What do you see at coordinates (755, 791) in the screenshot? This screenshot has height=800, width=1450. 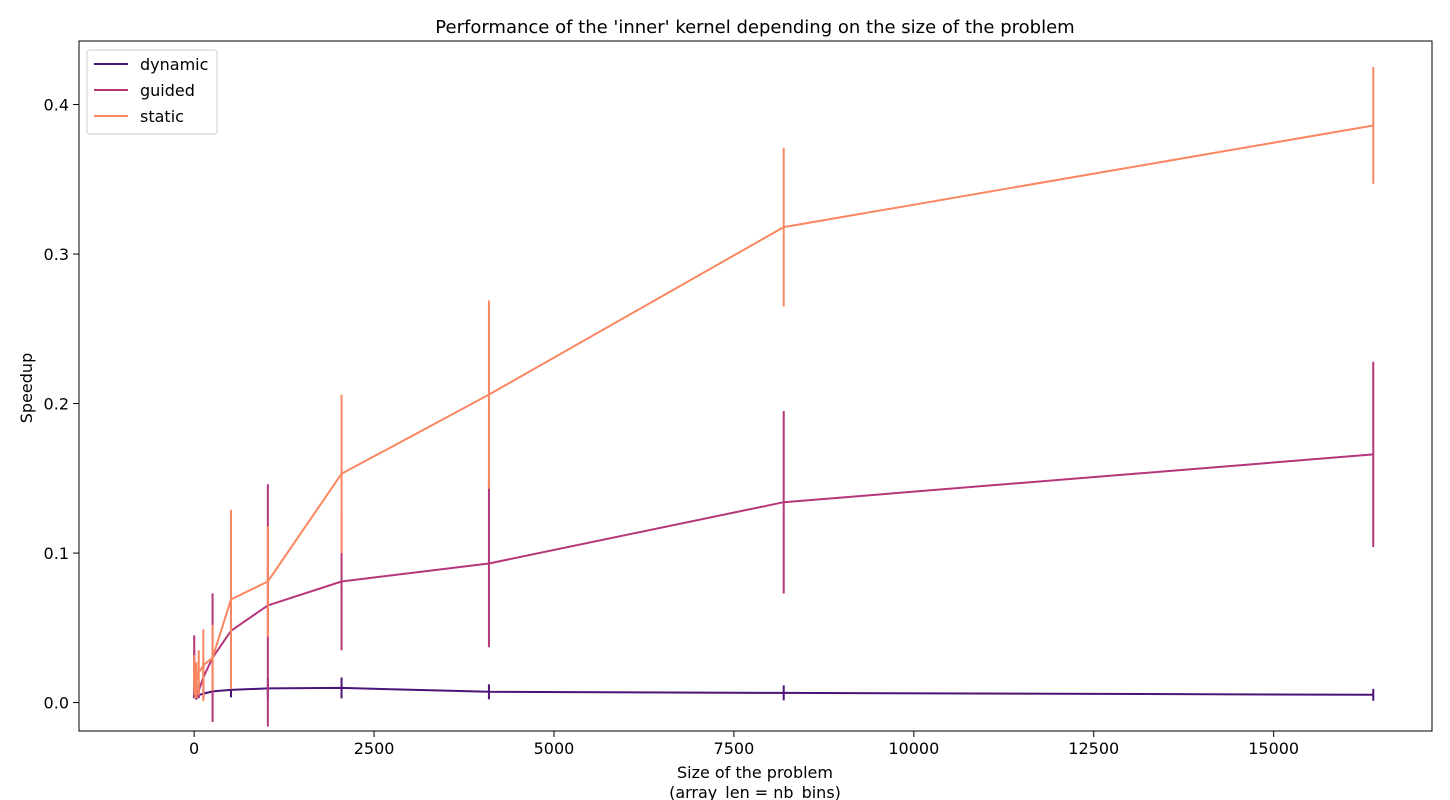 I see `x-axis-label-line2: (array_len = nb_bins)` at bounding box center [755, 791].